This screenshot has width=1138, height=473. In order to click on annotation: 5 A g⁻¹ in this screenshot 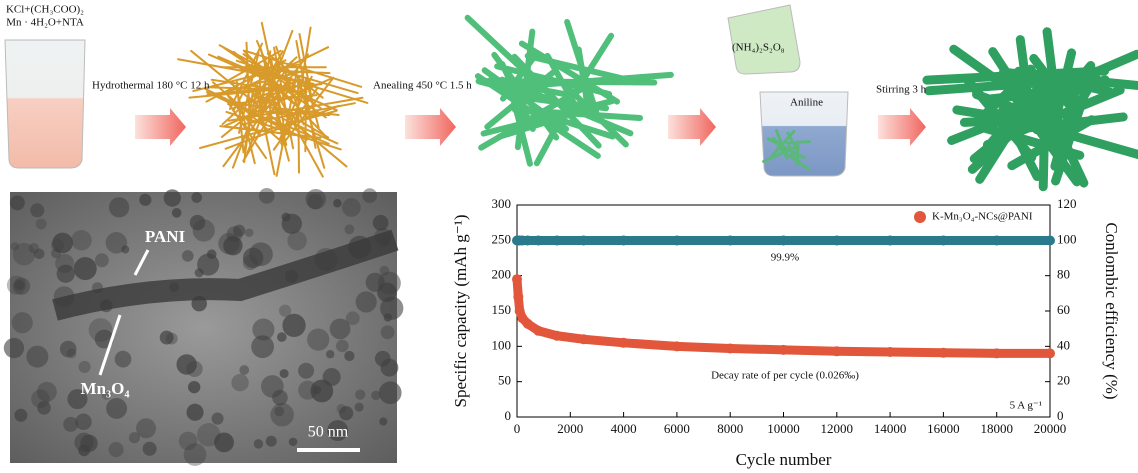, I will do `click(1026, 406)`.